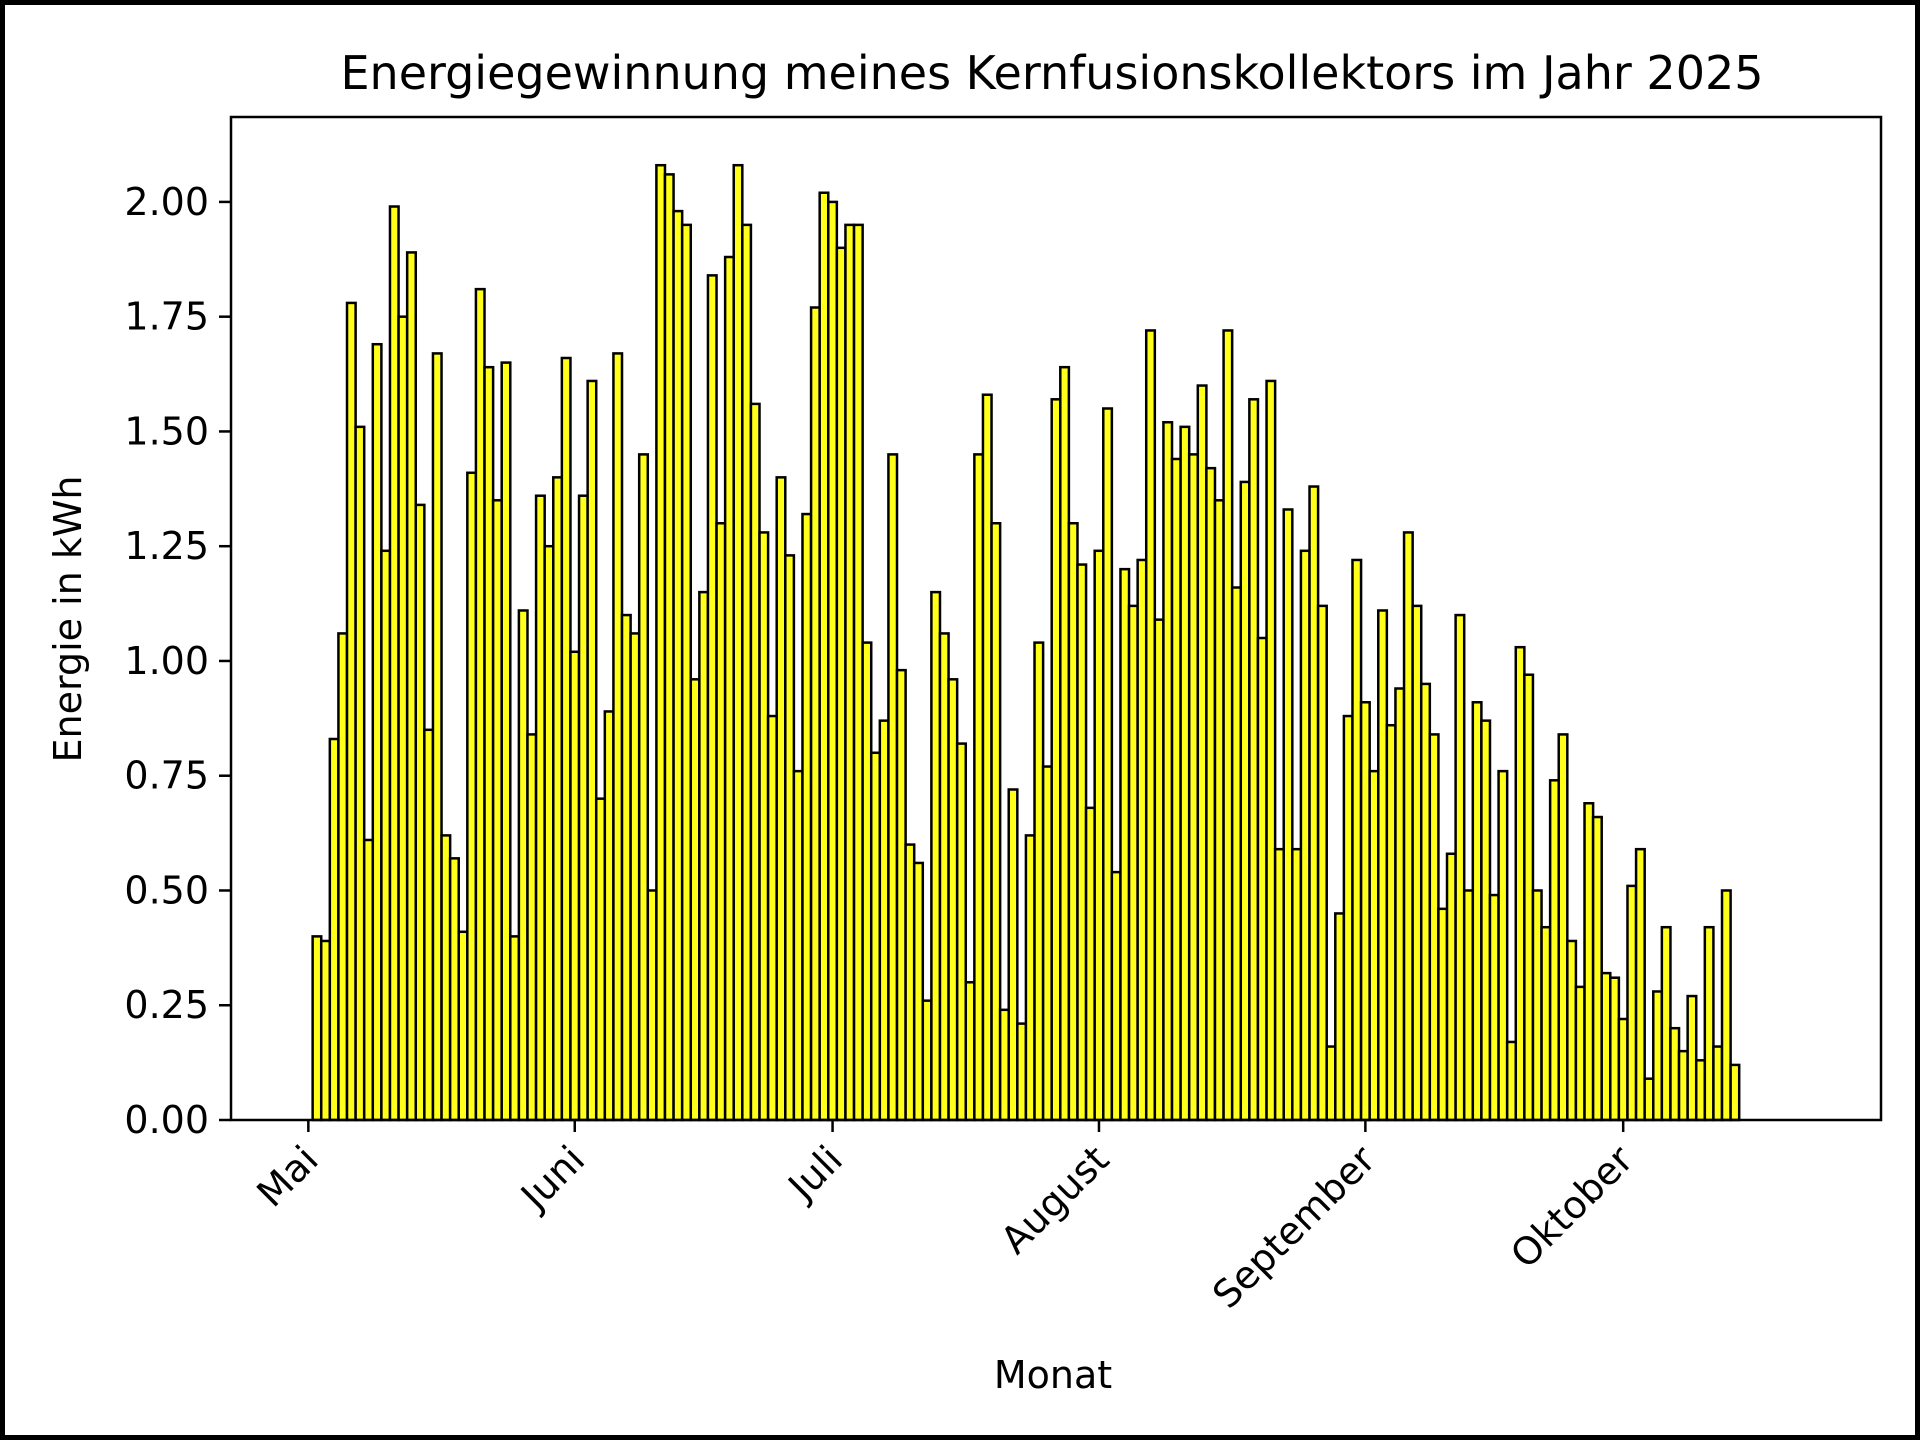 This screenshot has width=1920, height=1445. Describe the element at coordinates (945, 1218) in the screenshot. I see `x-ticks-group: Mai Juni Juli August September Oktober` at that location.